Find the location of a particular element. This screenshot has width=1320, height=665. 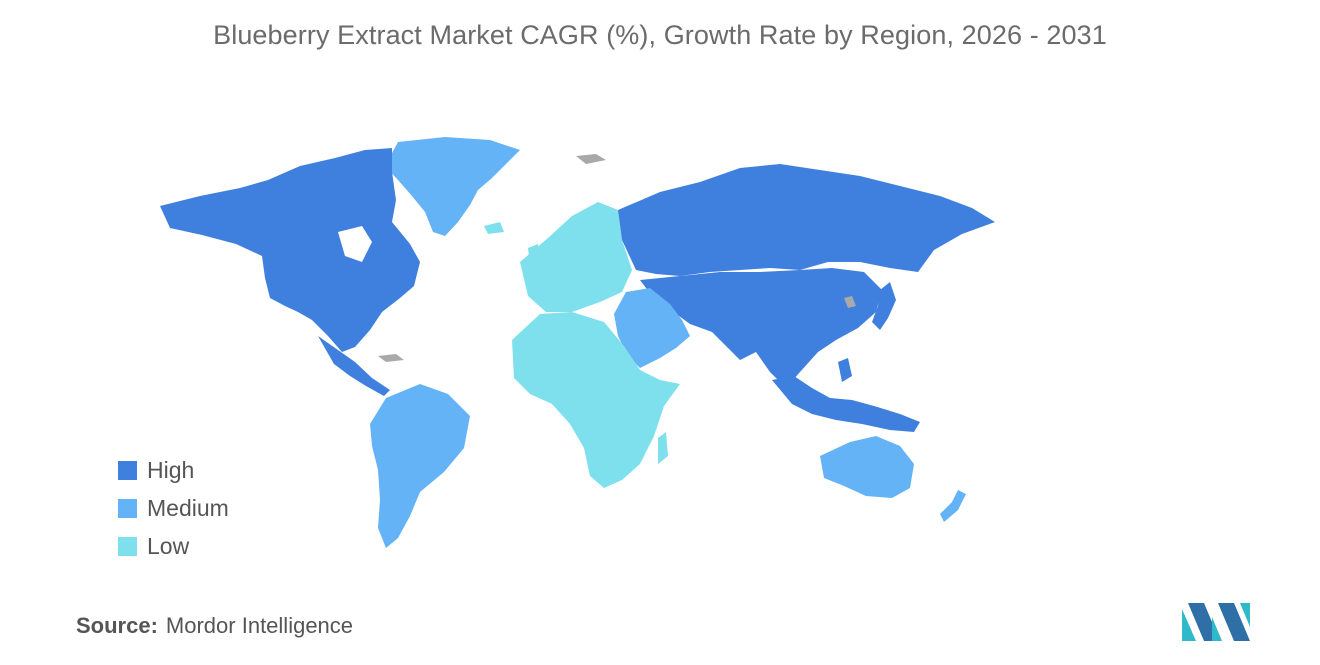

region-north-korea is located at coordinates (850, 302).